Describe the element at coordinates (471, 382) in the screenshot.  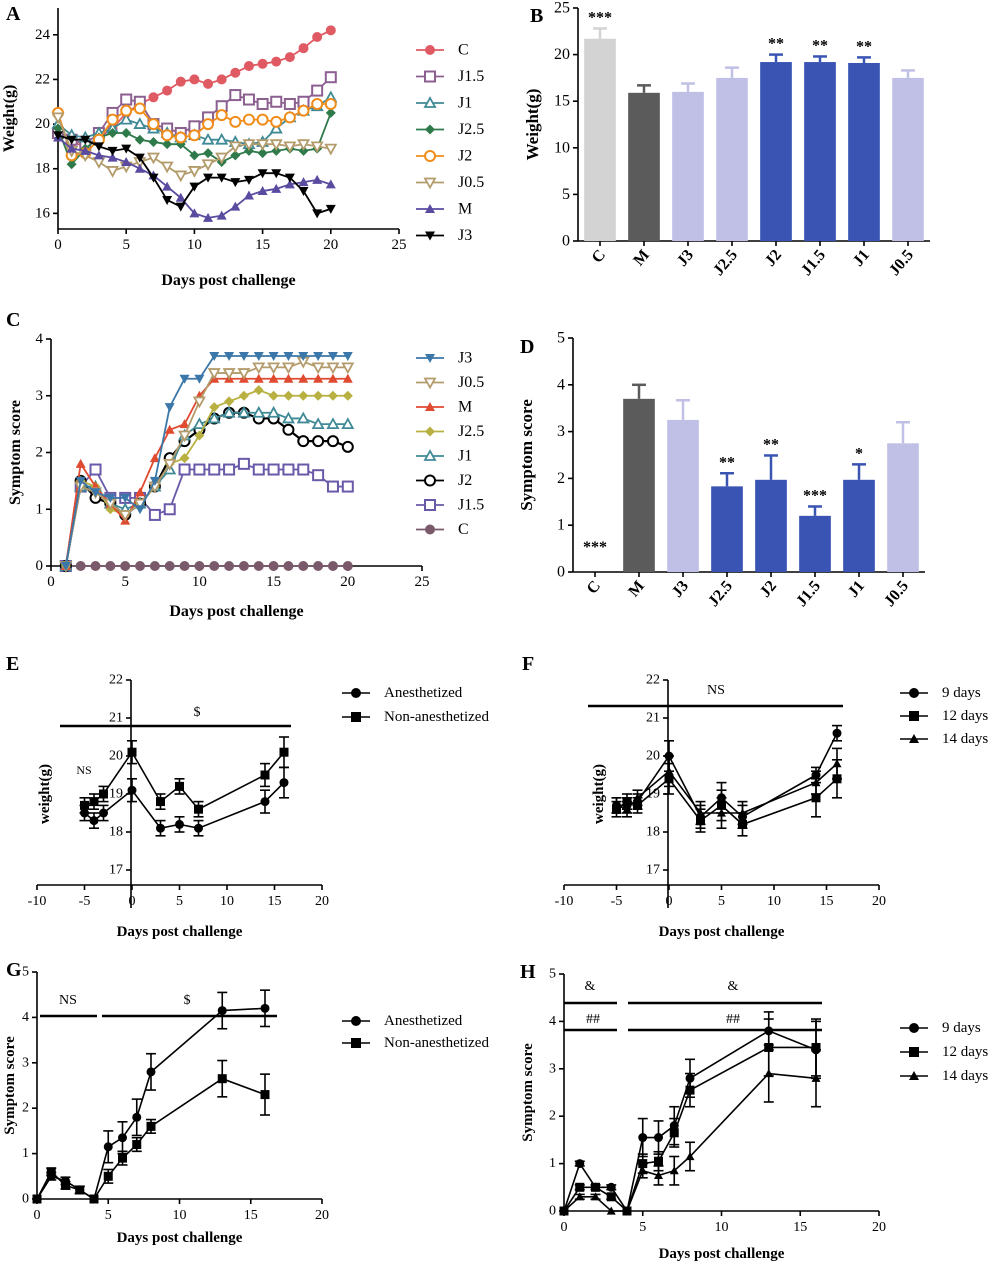
I see `legend-label: J0.5` at that location.